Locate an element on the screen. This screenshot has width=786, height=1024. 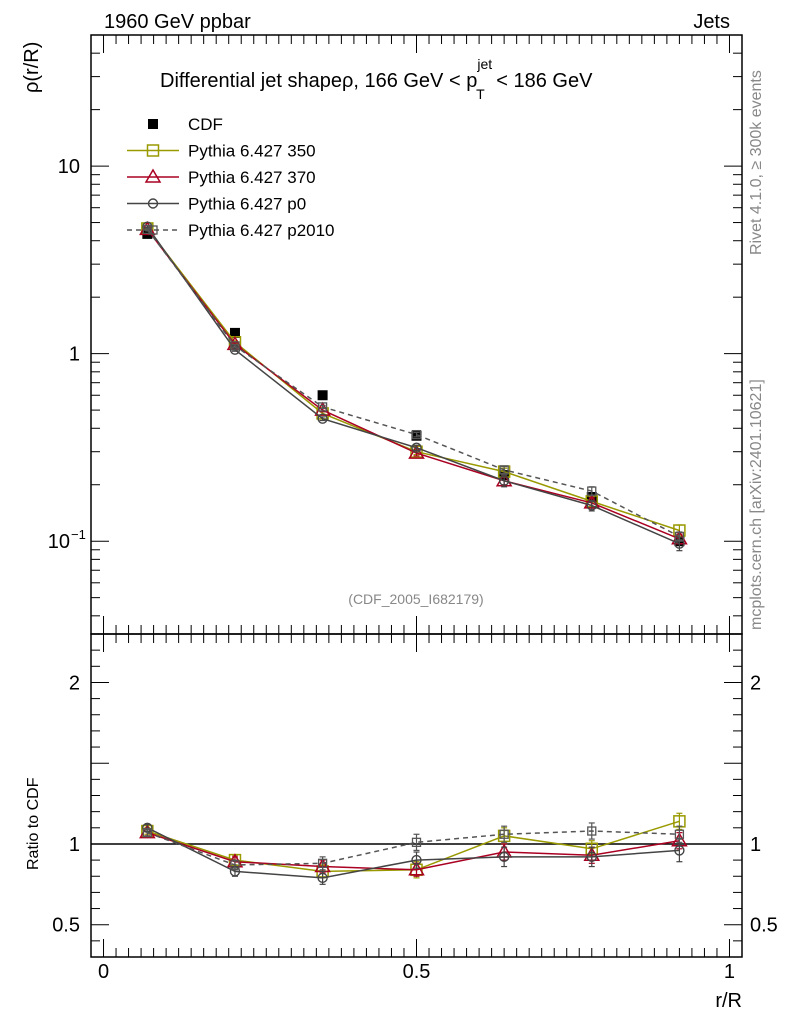
legend-label-p2010: Pythia 6.427 p2010 is located at coordinates (261, 230).